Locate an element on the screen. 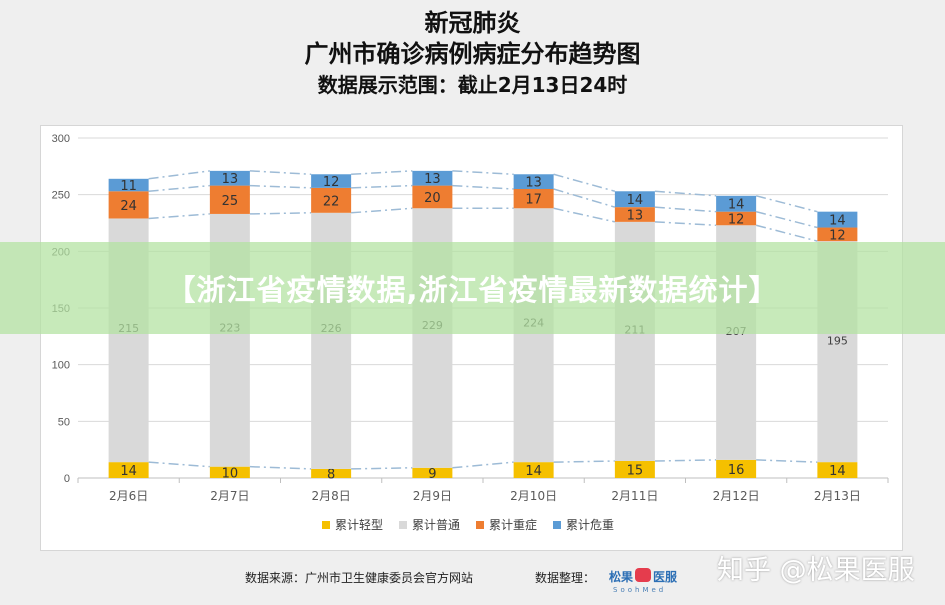  x-tick-label: 2月12日 is located at coordinates (736, 496).